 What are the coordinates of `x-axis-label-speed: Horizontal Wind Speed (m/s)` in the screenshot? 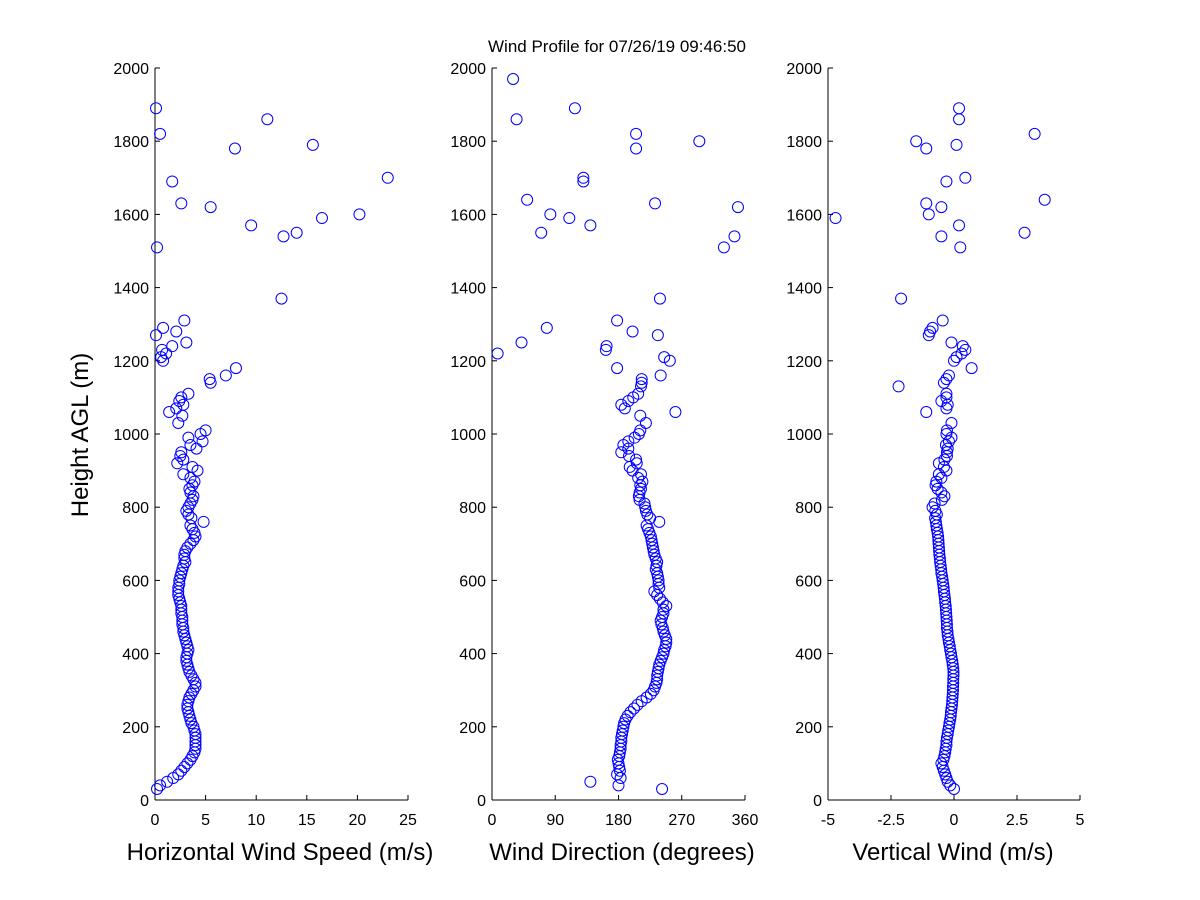 It's located at (280, 852).